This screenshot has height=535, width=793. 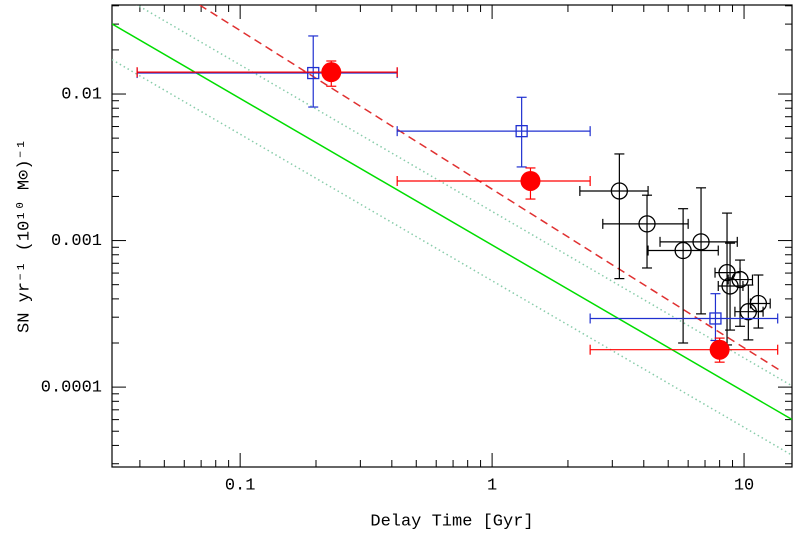 What do you see at coordinates (451, 521) in the screenshot?
I see `x-axis-label: Delay Time [Gyr]` at bounding box center [451, 521].